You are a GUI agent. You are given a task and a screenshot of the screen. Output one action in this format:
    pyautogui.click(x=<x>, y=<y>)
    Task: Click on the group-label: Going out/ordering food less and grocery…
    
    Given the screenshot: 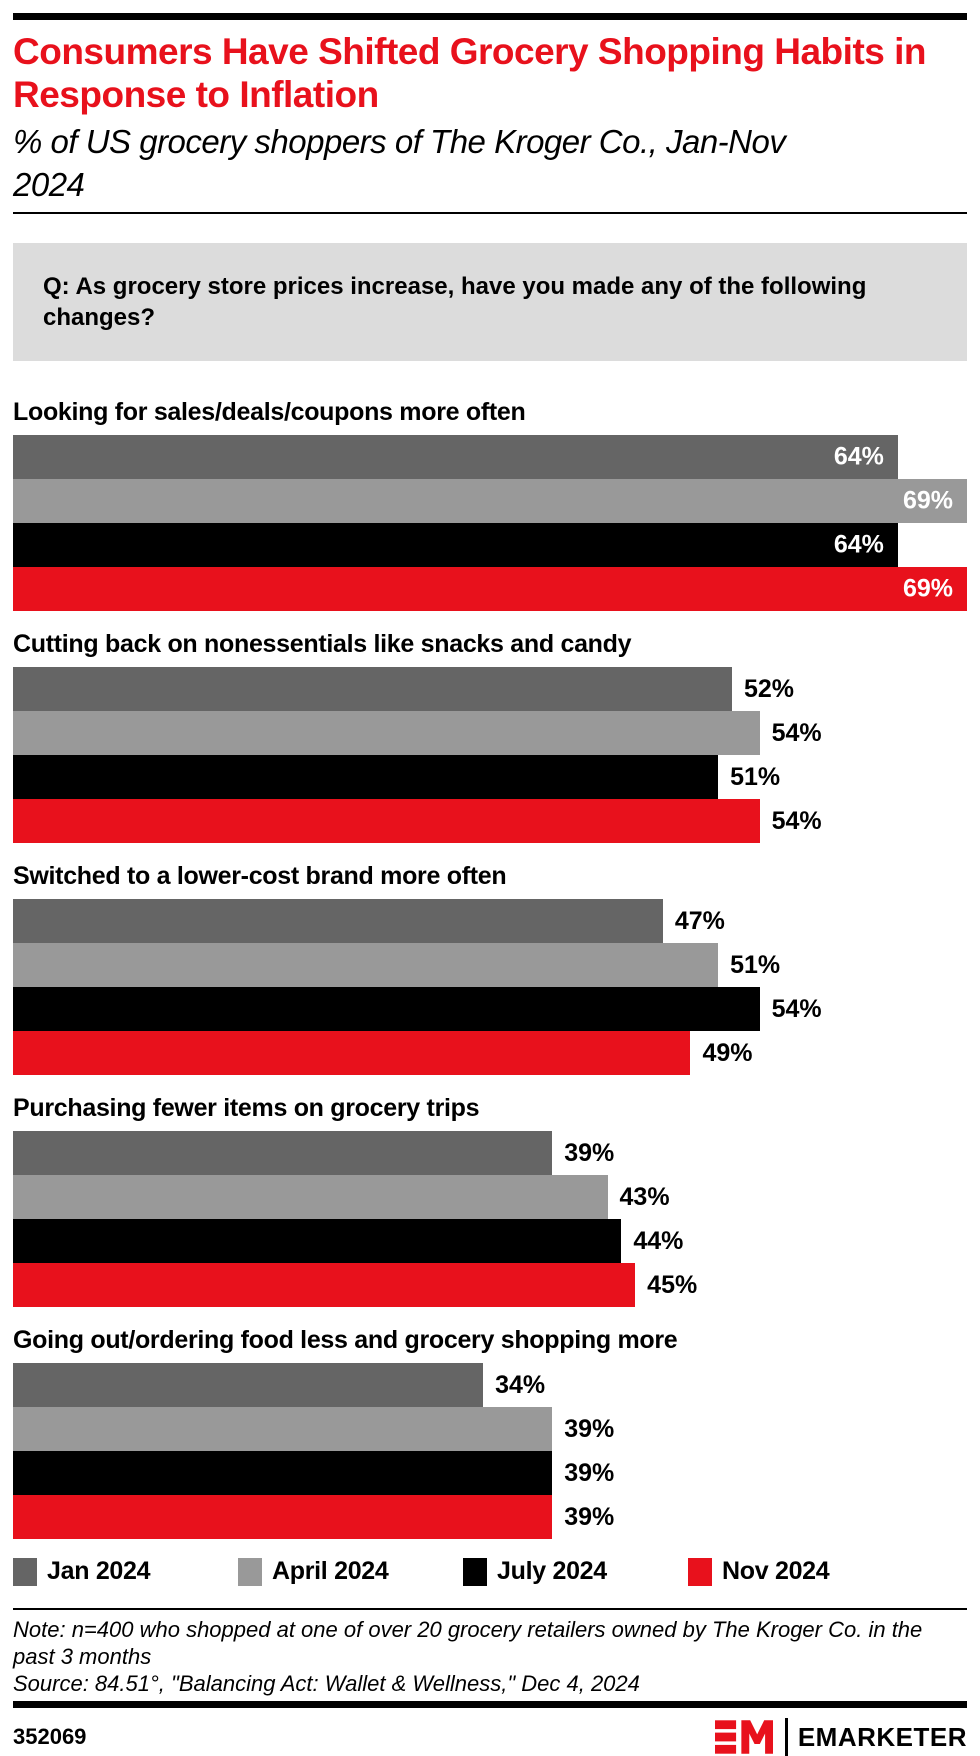 What is the action you would take?
    pyautogui.click(x=345, y=1340)
    